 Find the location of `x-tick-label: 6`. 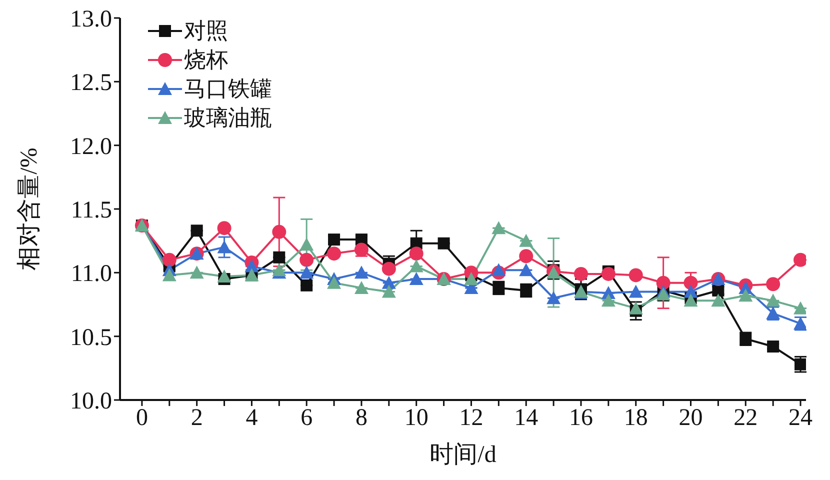

x-tick-label: 6 is located at coordinates (306, 418).